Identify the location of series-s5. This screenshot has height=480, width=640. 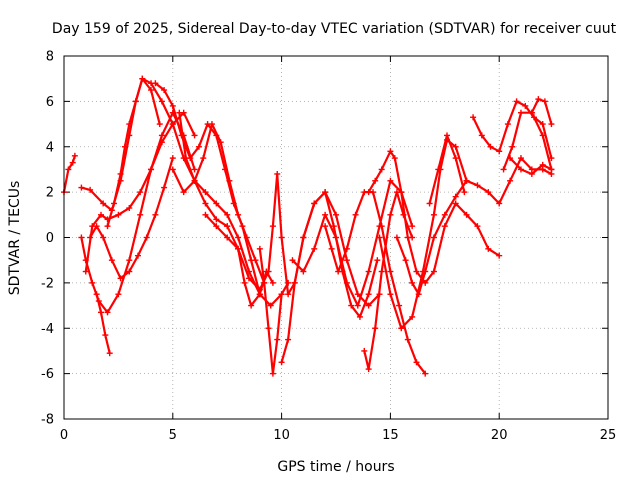
(140, 192).